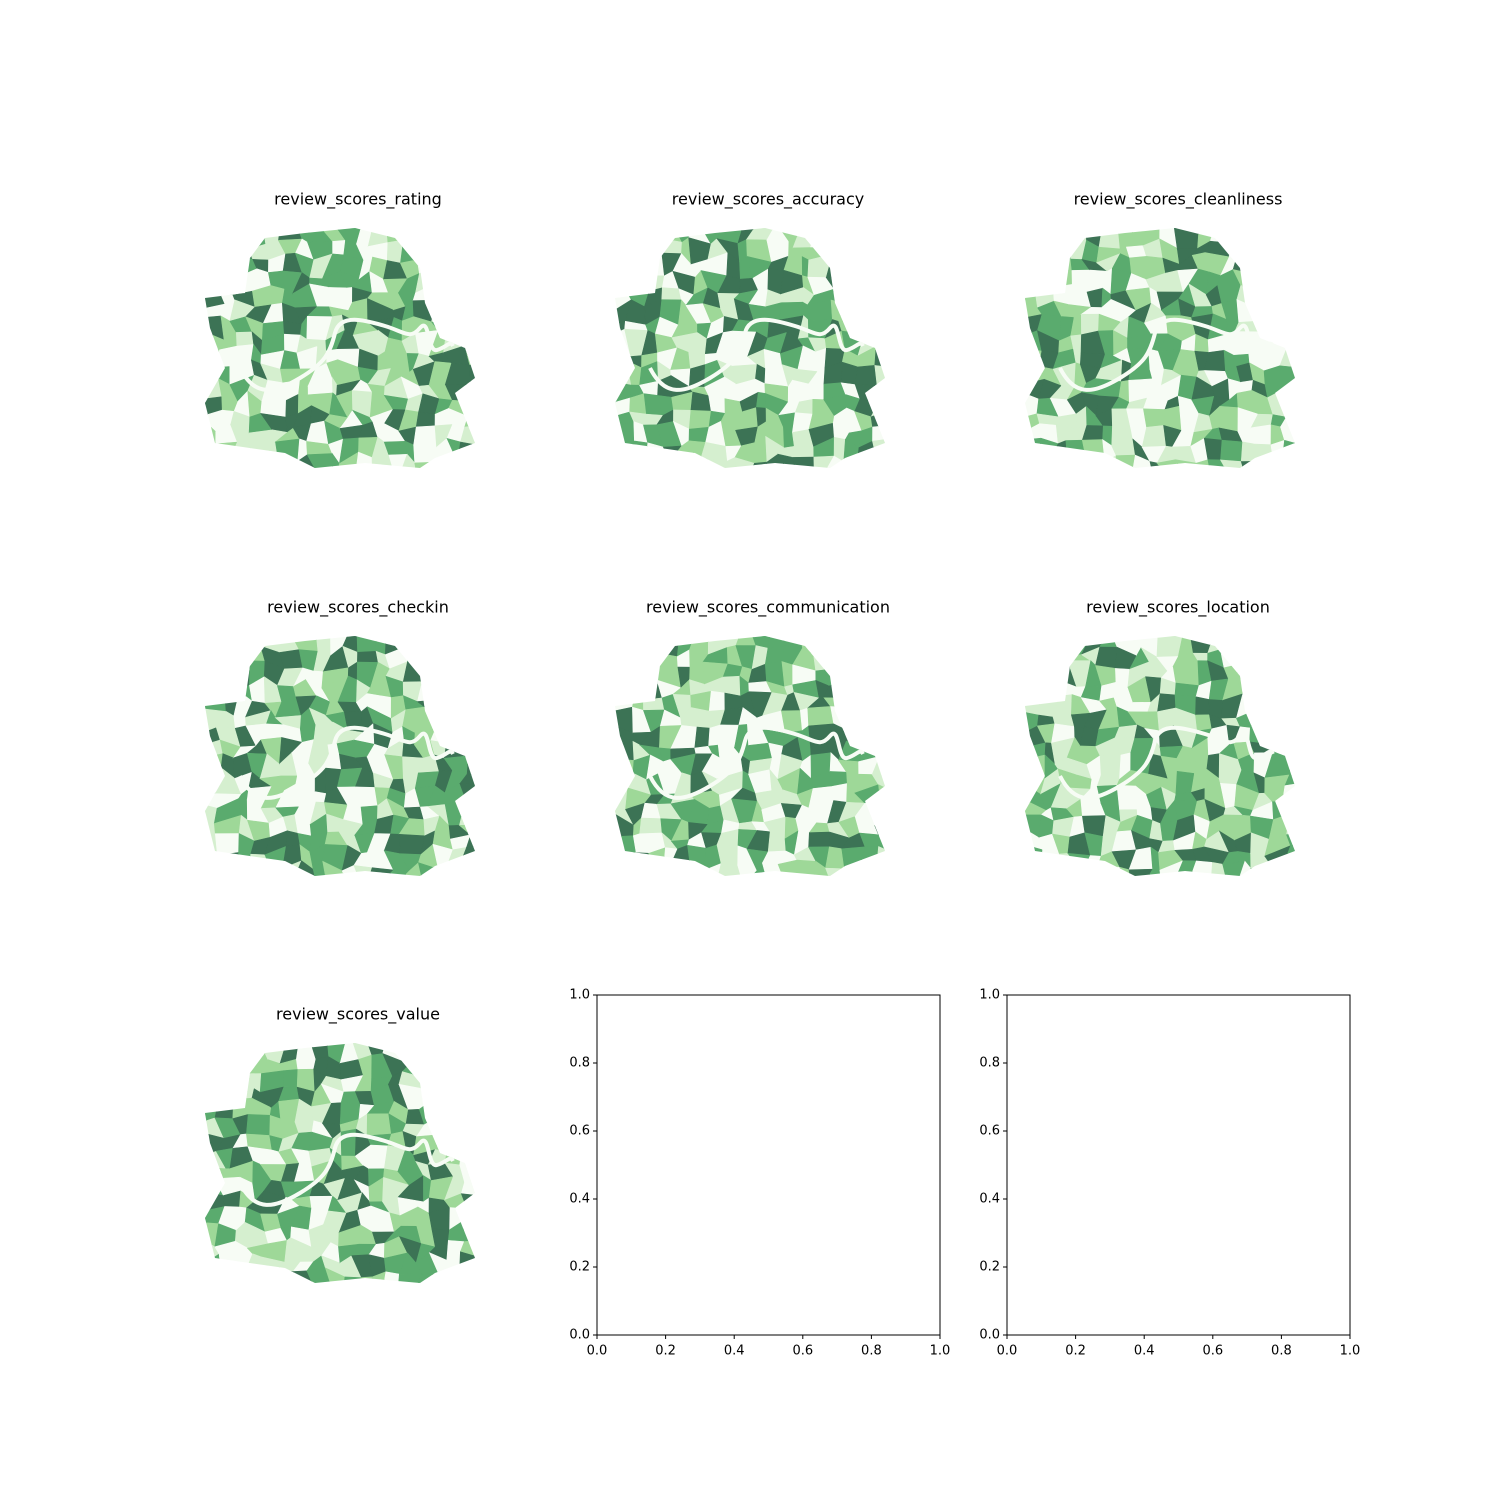 The width and height of the screenshot is (1500, 1500). Describe the element at coordinates (358, 608) in the screenshot. I see `panel-title: review_scores_checkin` at that location.